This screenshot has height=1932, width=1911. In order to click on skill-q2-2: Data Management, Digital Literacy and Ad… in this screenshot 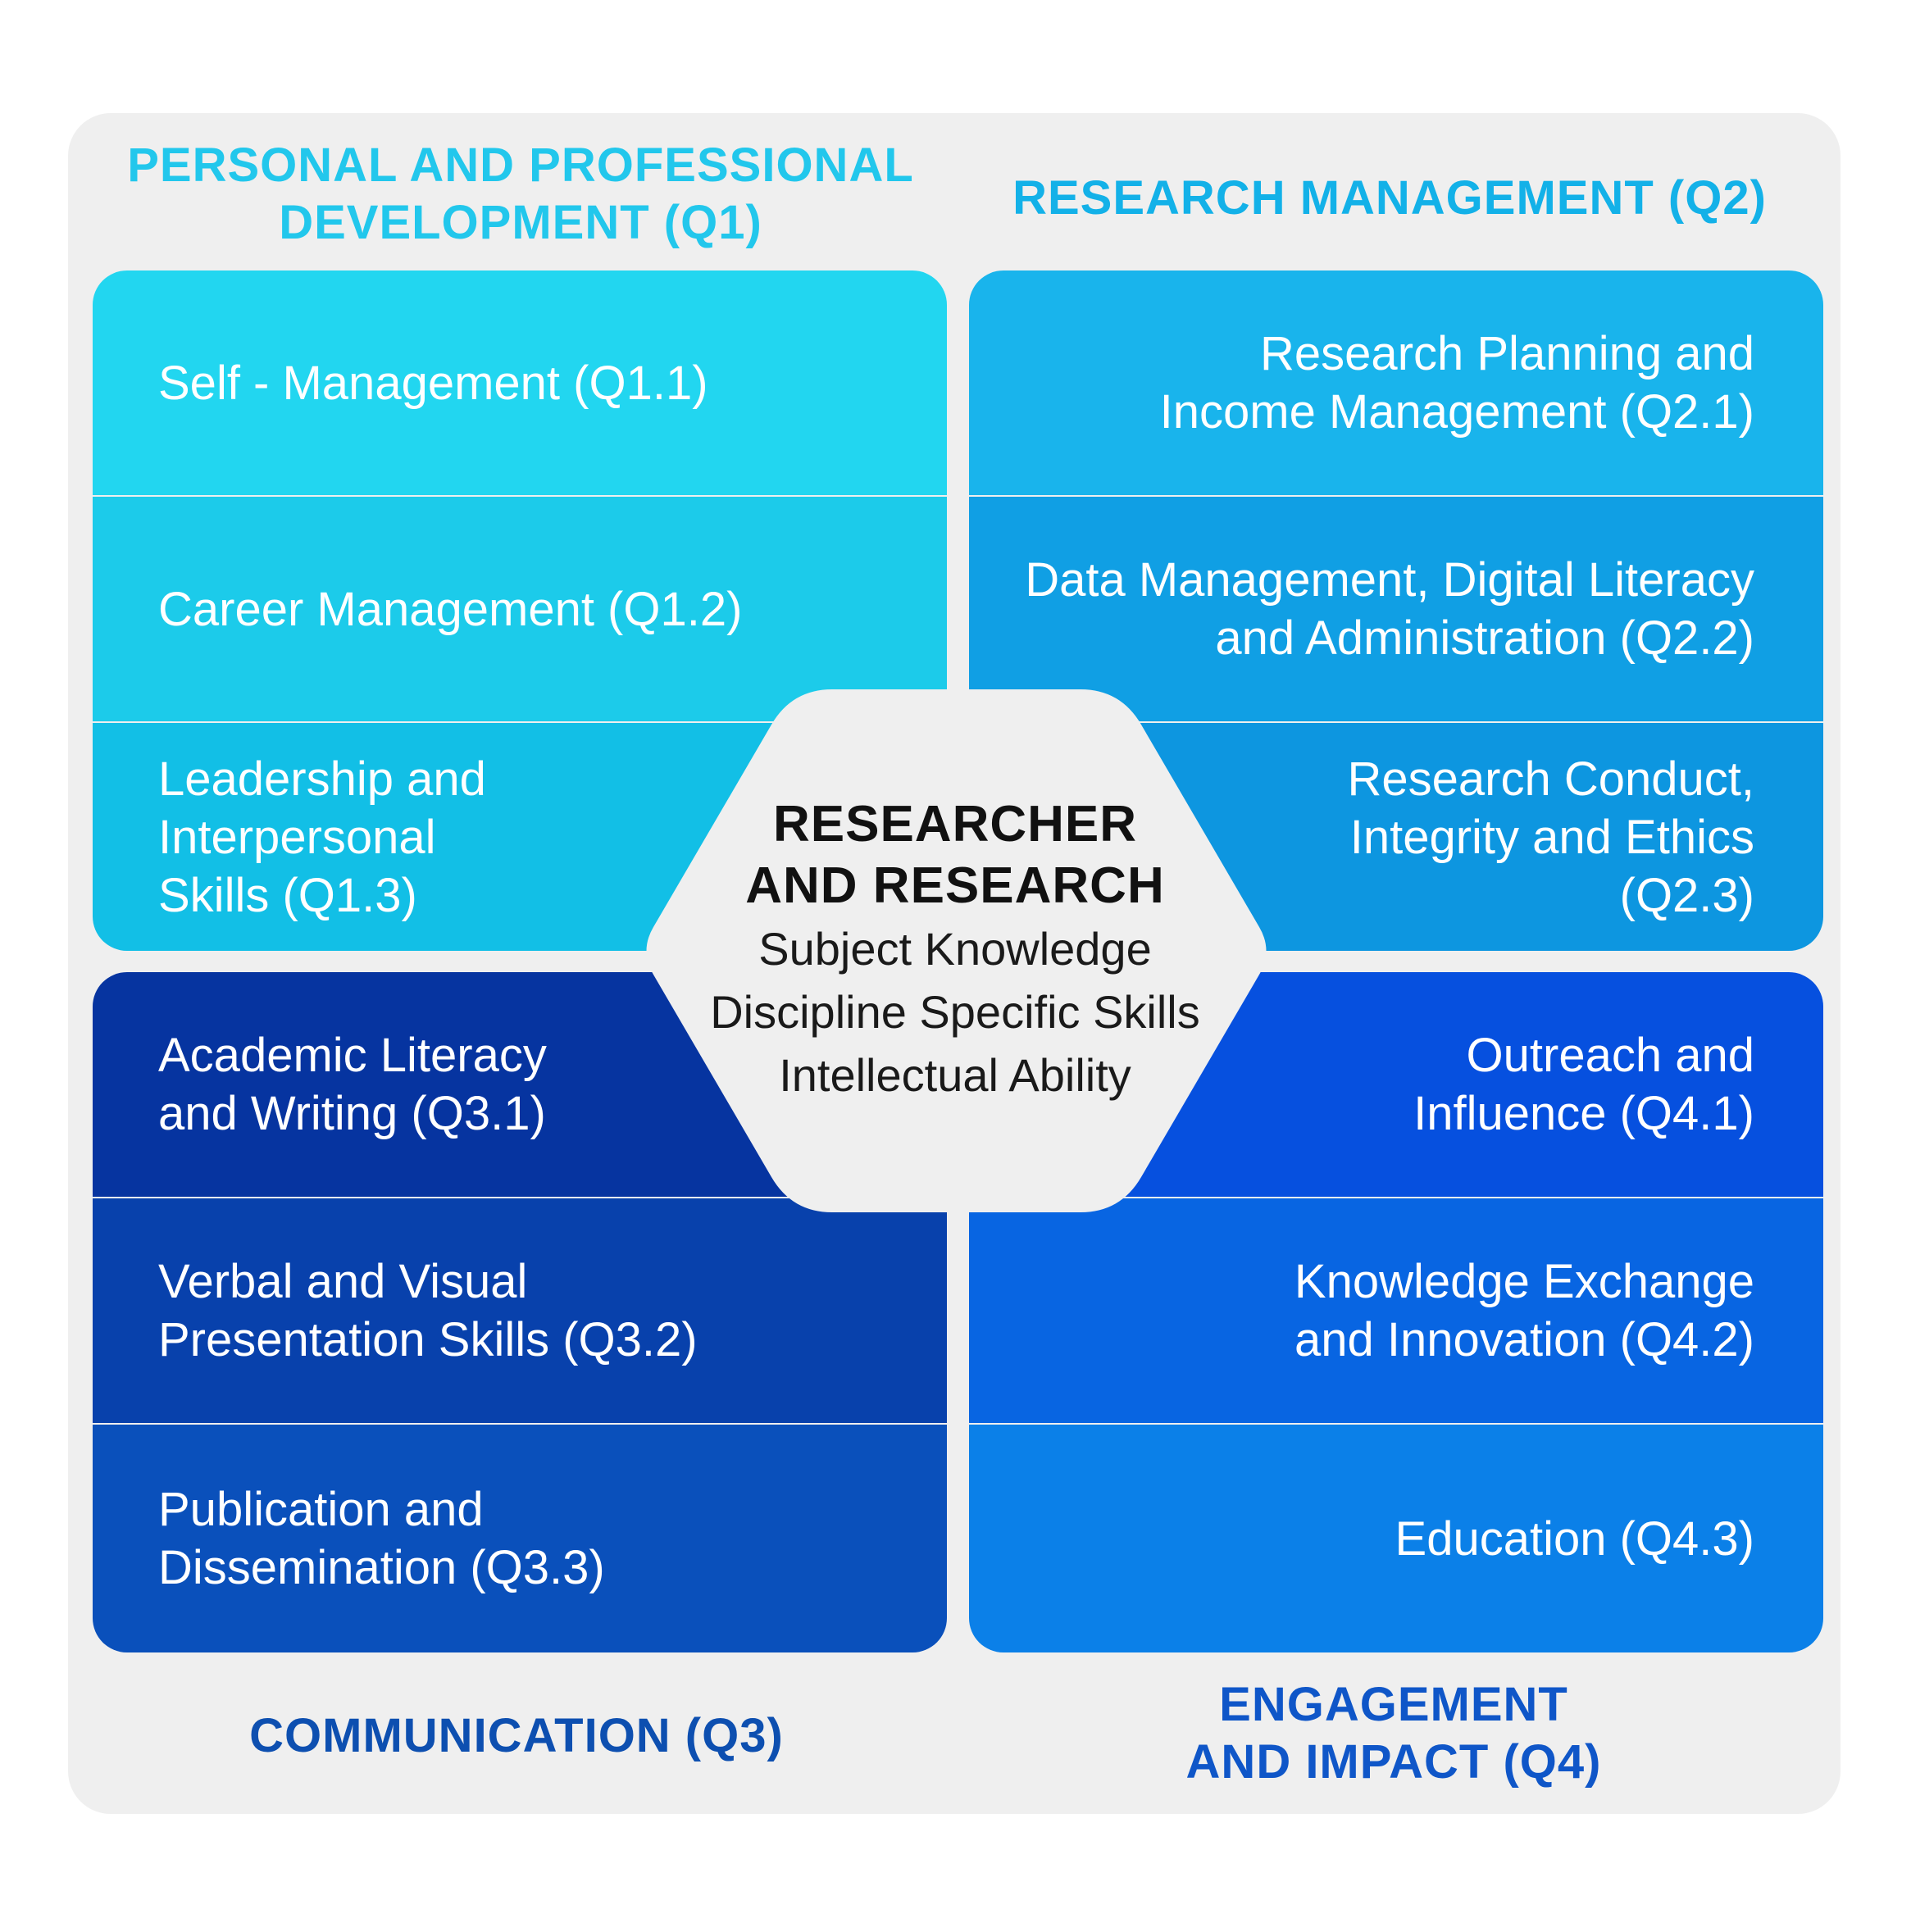, I will do `click(1396, 609)`.